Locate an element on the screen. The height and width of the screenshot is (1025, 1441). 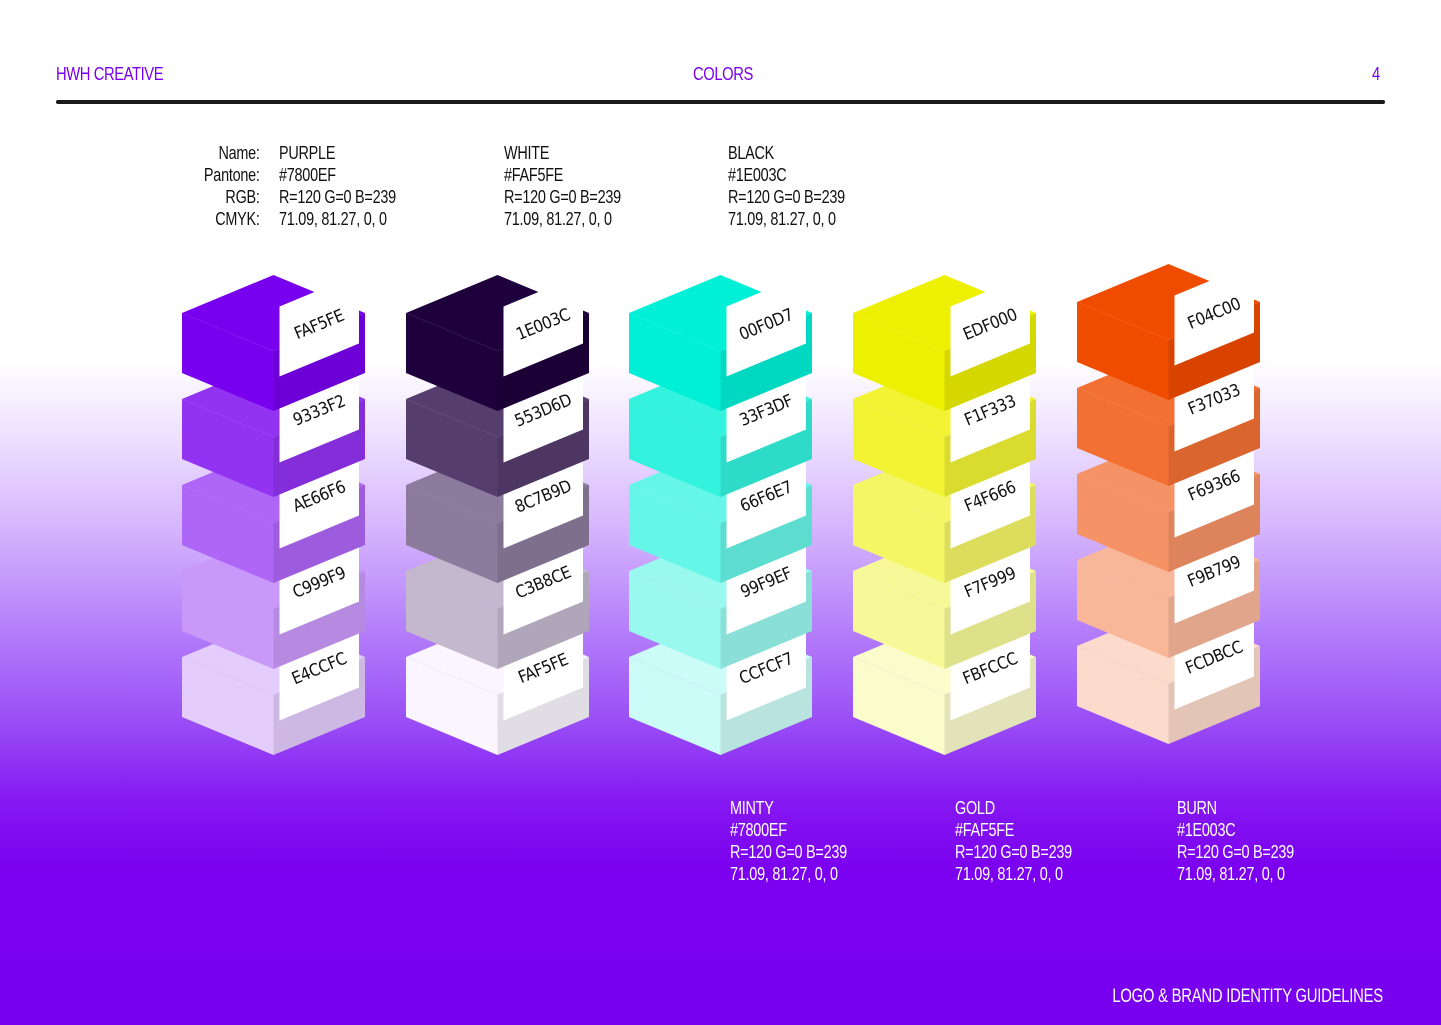
spec-name: WHITE is located at coordinates (527, 153).